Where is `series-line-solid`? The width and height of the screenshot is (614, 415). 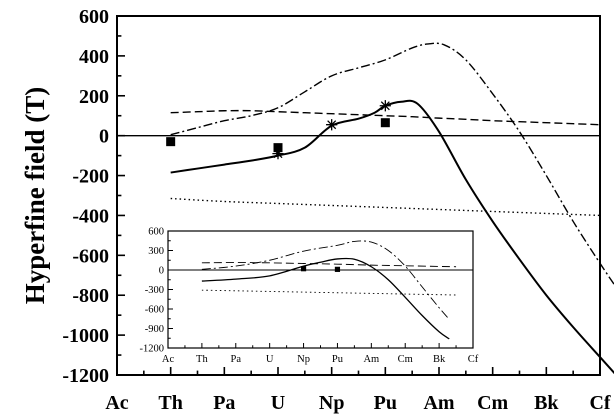
series-line-solid is located at coordinates (325, 298).